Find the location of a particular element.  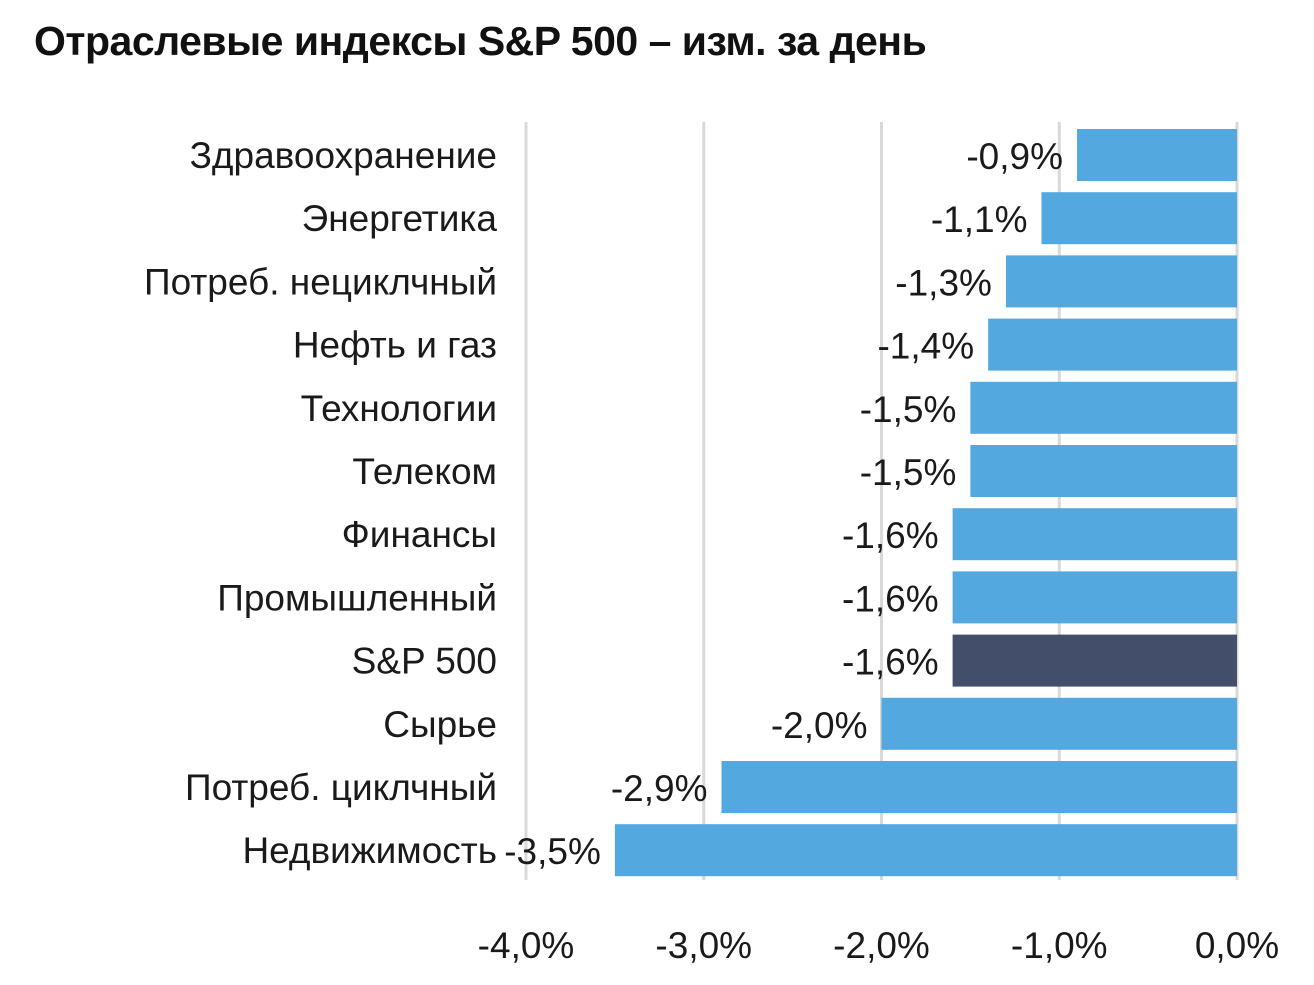

x-tick-label: -1,0% is located at coordinates (1059, 945).